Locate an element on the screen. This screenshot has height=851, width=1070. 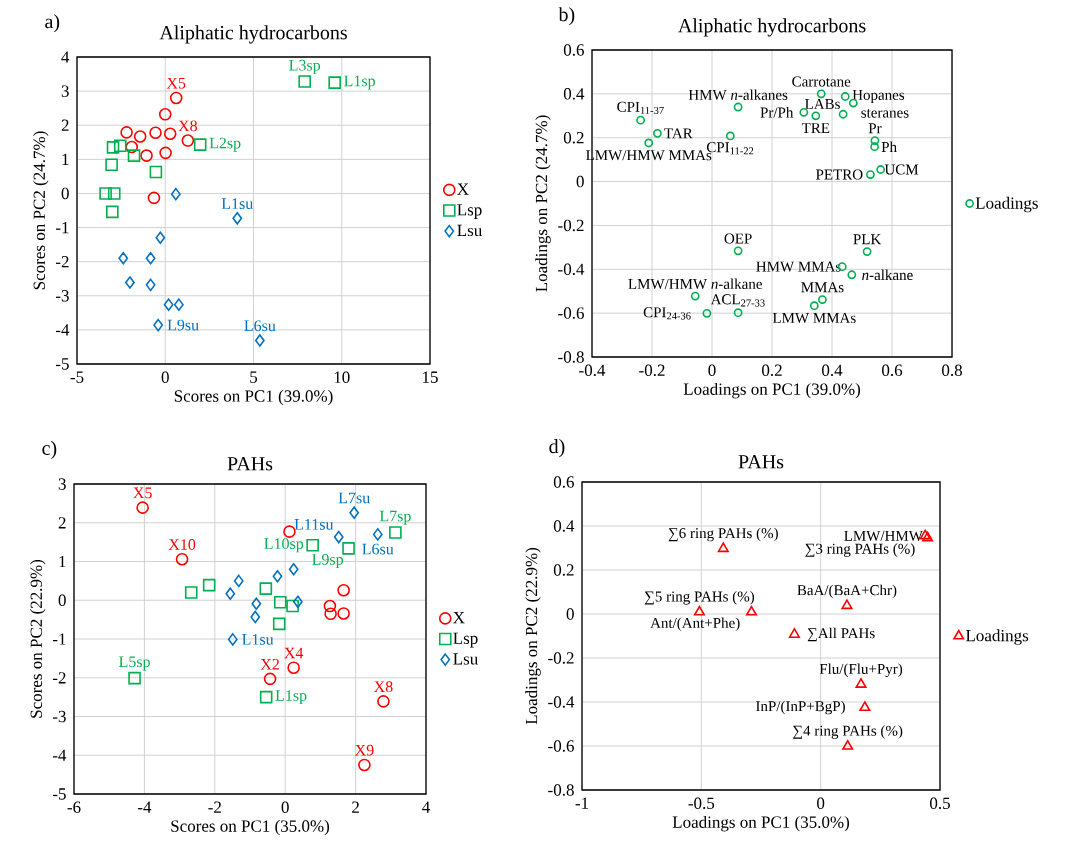
x-tick-label: -5 is located at coordinates (77, 377).